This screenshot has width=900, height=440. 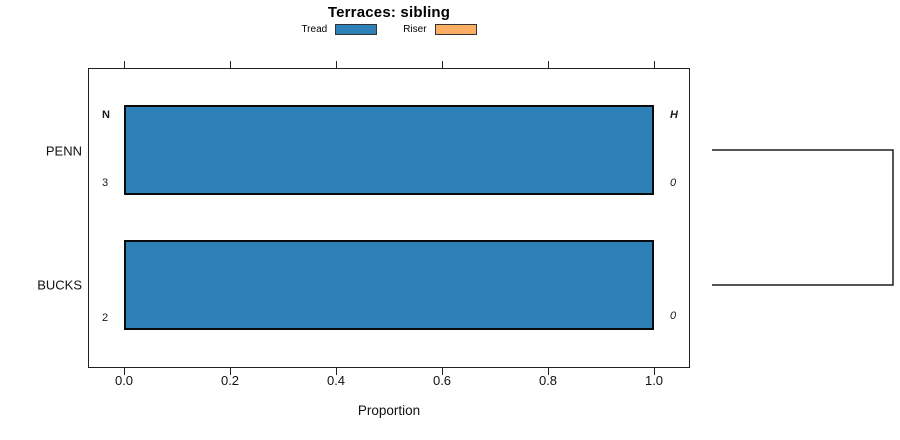 I want to click on bar-tread-bucks, so click(x=389, y=285).